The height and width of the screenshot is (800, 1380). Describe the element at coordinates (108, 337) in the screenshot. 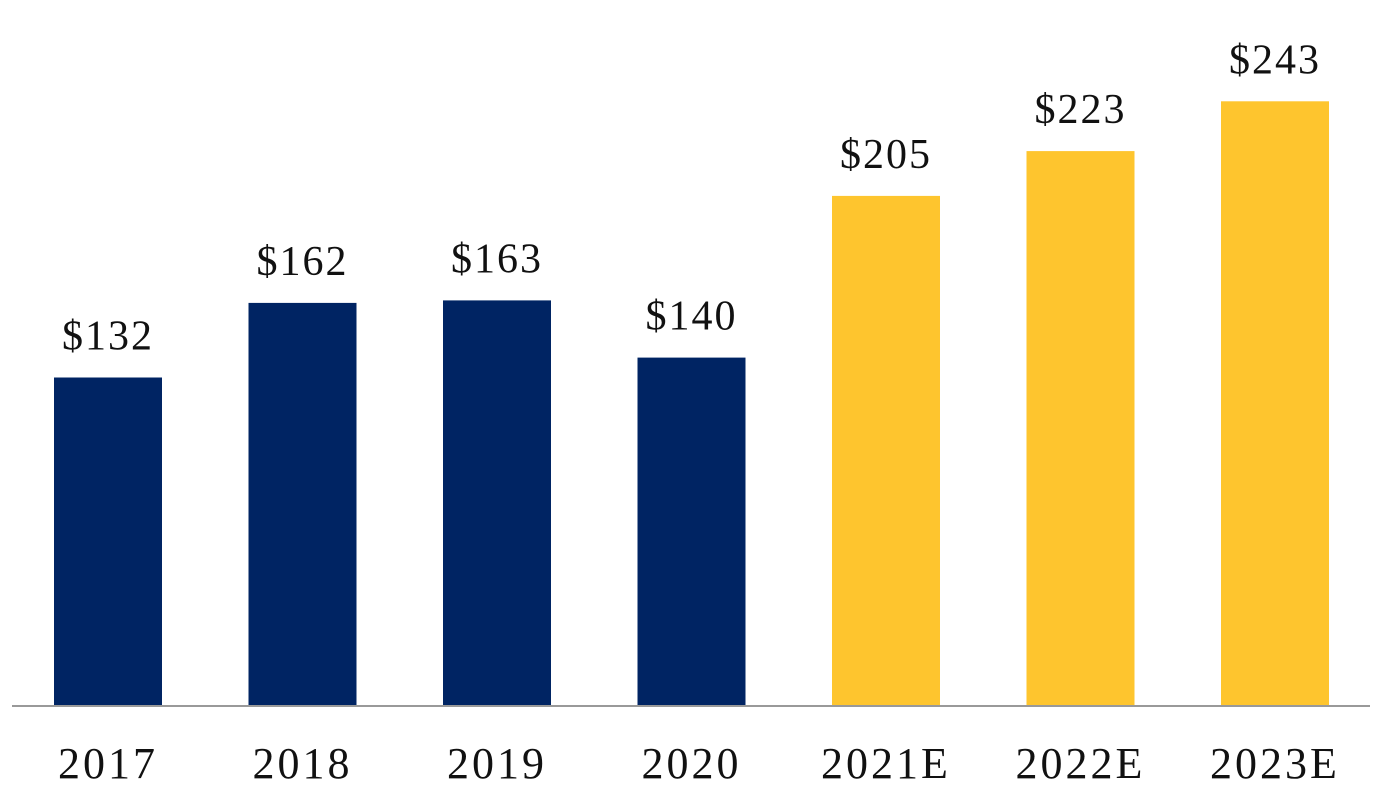

I see `value-label-2017: $132` at that location.